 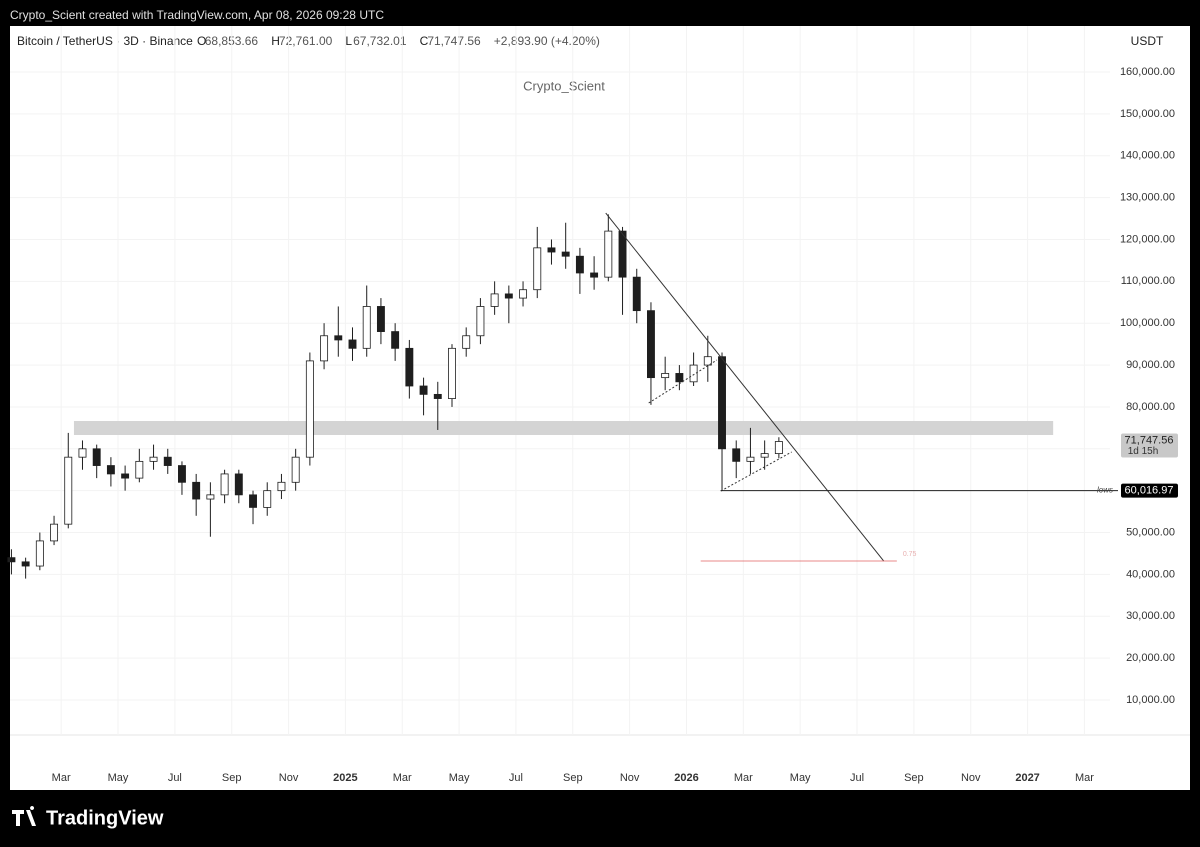 What do you see at coordinates (105, 41) in the screenshot?
I see `symbol-title: Bitcoin / TetherUS · 3D · Binance` at bounding box center [105, 41].